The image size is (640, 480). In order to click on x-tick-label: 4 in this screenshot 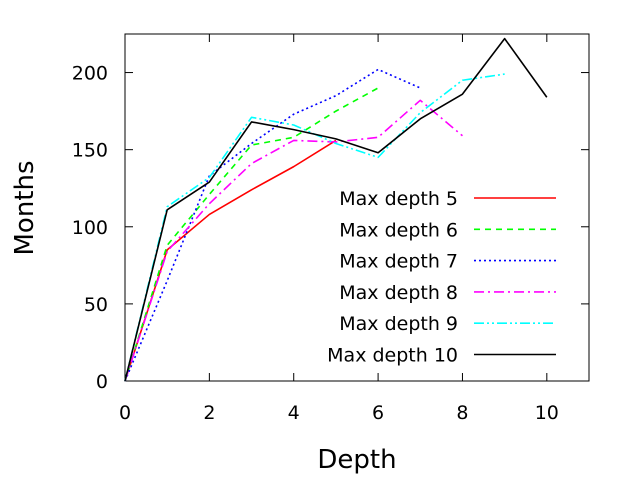, I will do `click(294, 413)`.